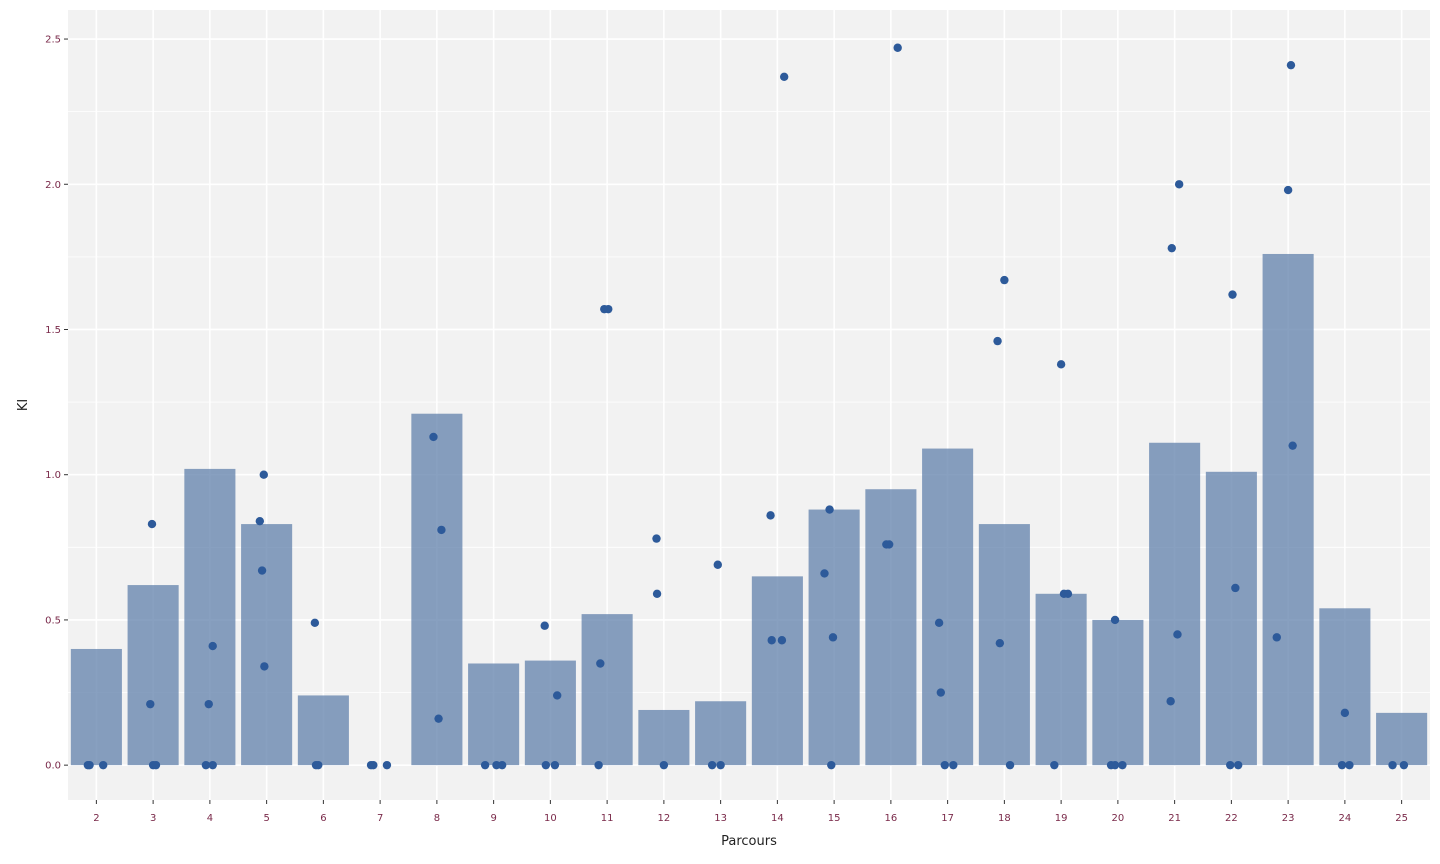 The width and height of the screenshot is (1440, 864). Describe the element at coordinates (1174, 818) in the screenshot. I see `x-tick-label: 21` at that location.